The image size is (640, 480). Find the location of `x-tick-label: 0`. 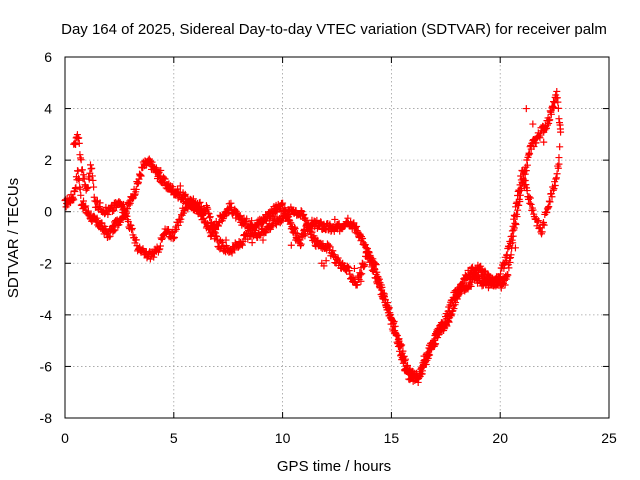

x-tick-label: 0 is located at coordinates (65, 438).